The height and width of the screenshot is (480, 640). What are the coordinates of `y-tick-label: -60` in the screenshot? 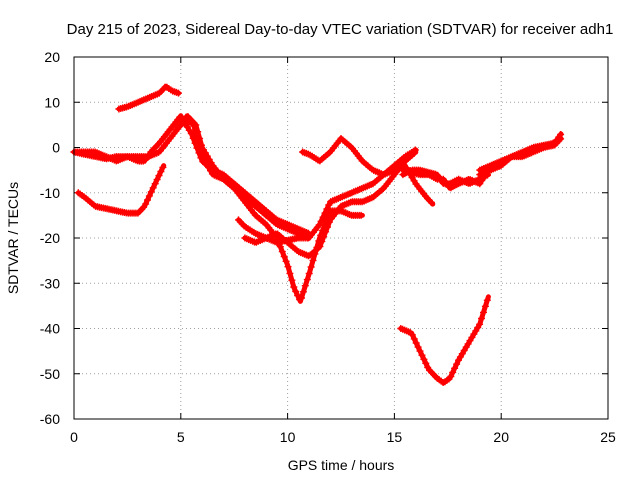 It's located at (50, 419).